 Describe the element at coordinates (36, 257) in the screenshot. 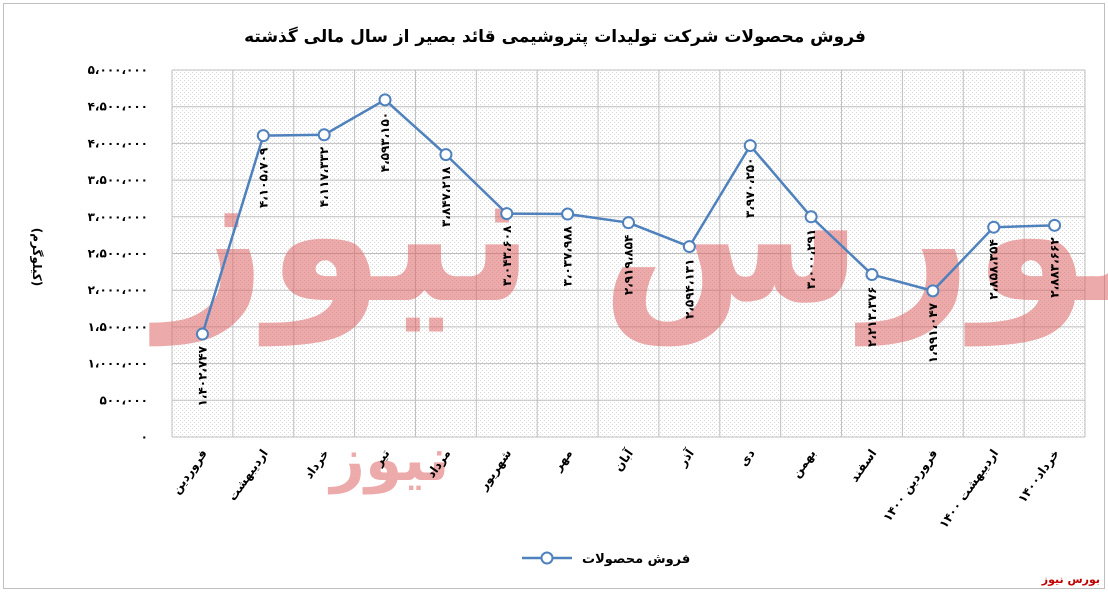

I see `y-axis-label: (کیلوگرم)` at that location.